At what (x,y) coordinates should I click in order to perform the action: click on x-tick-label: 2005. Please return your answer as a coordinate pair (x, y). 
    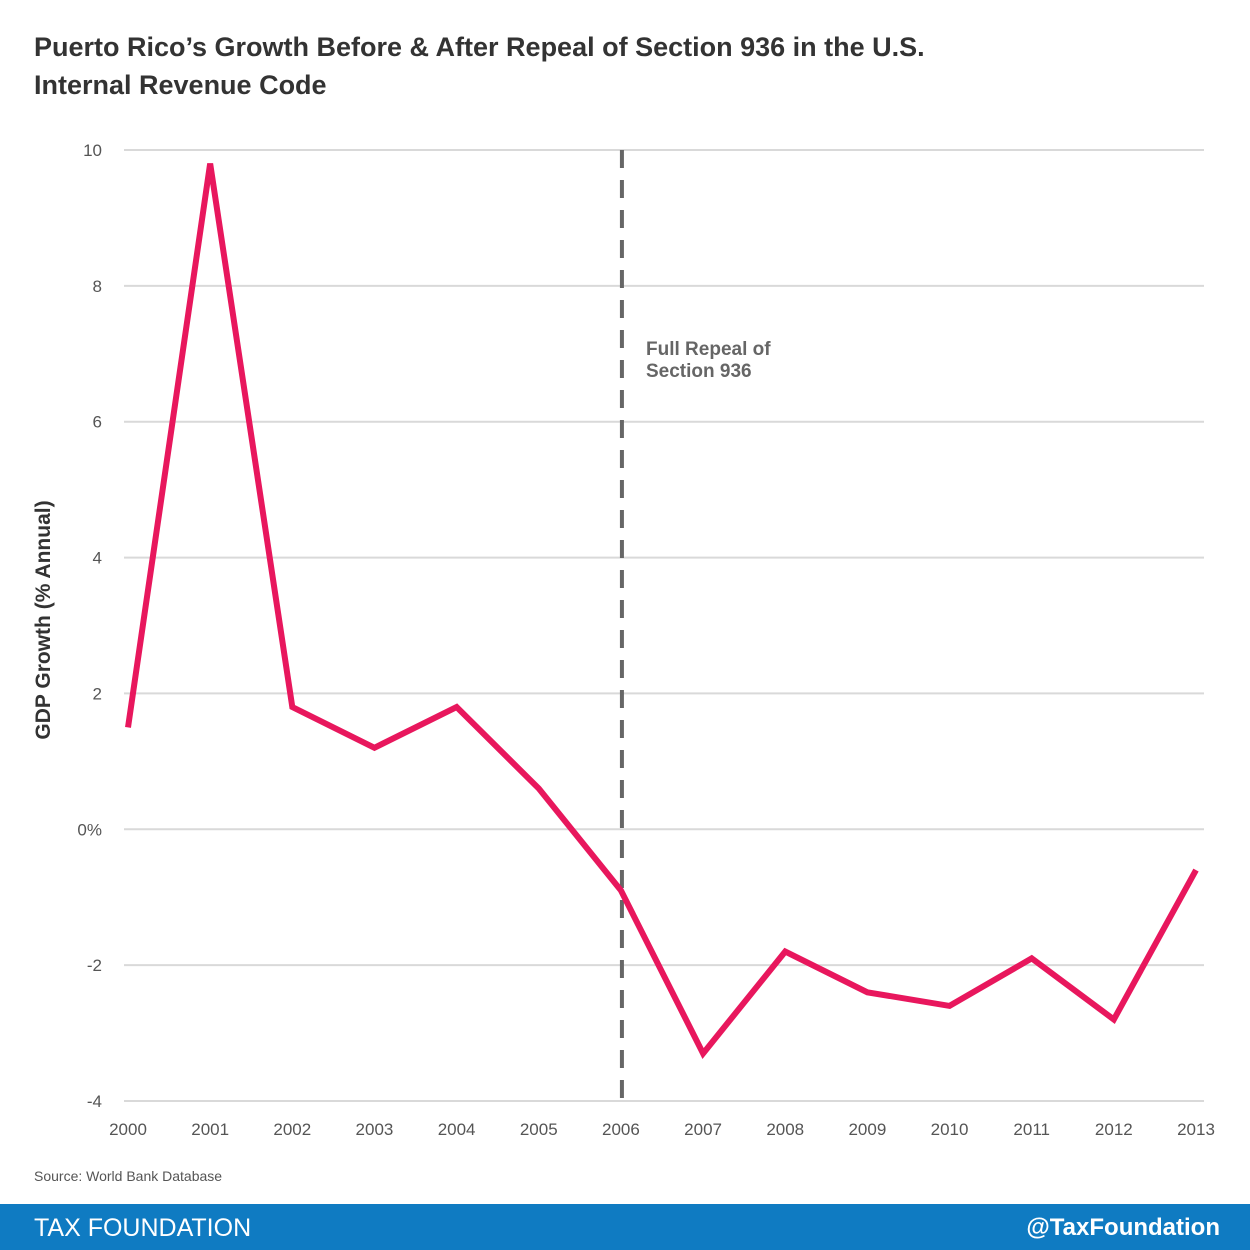
    Looking at the image, I should click on (539, 1129).